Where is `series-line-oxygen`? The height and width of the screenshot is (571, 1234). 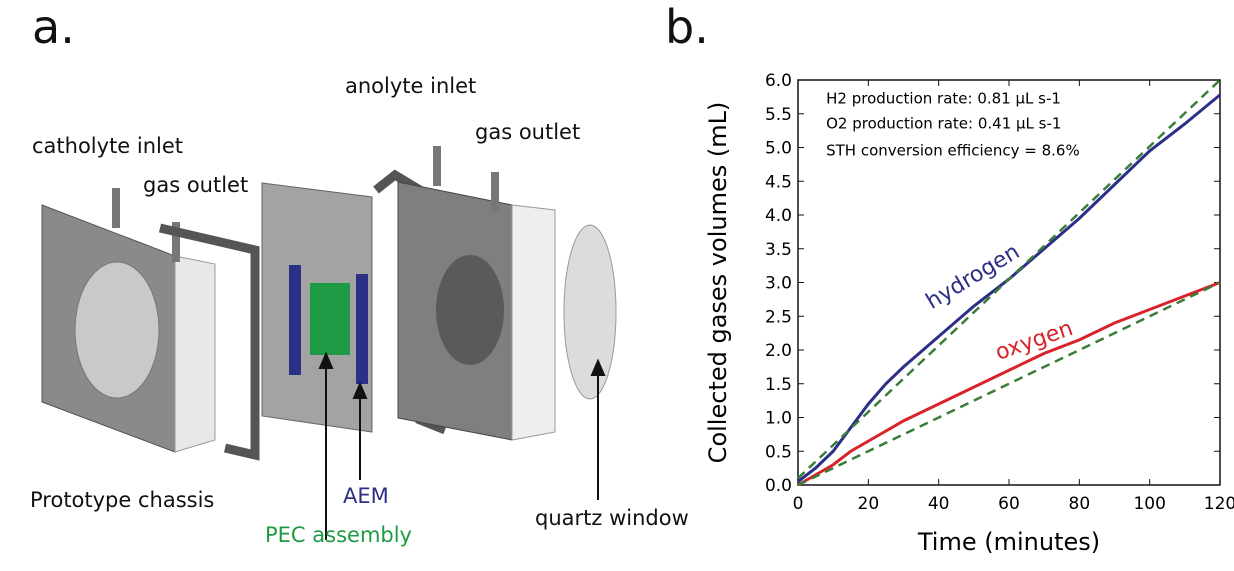 series-line-oxygen is located at coordinates (1009, 384).